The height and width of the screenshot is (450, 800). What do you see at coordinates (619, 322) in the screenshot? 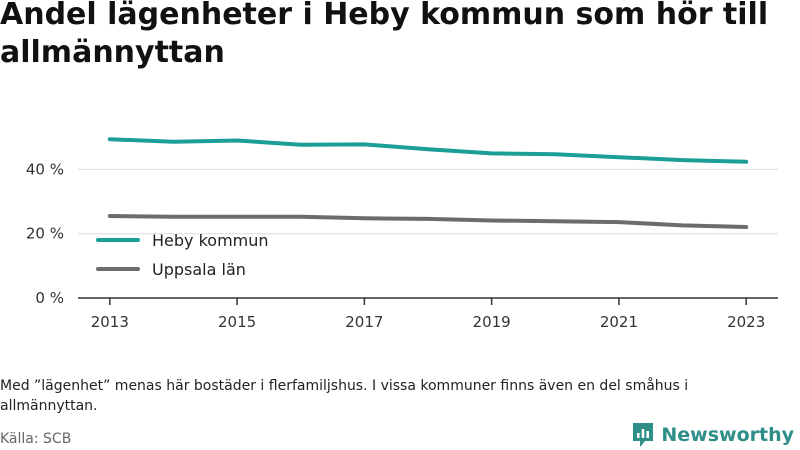
I see `x-tick-label: 2021` at bounding box center [619, 322].